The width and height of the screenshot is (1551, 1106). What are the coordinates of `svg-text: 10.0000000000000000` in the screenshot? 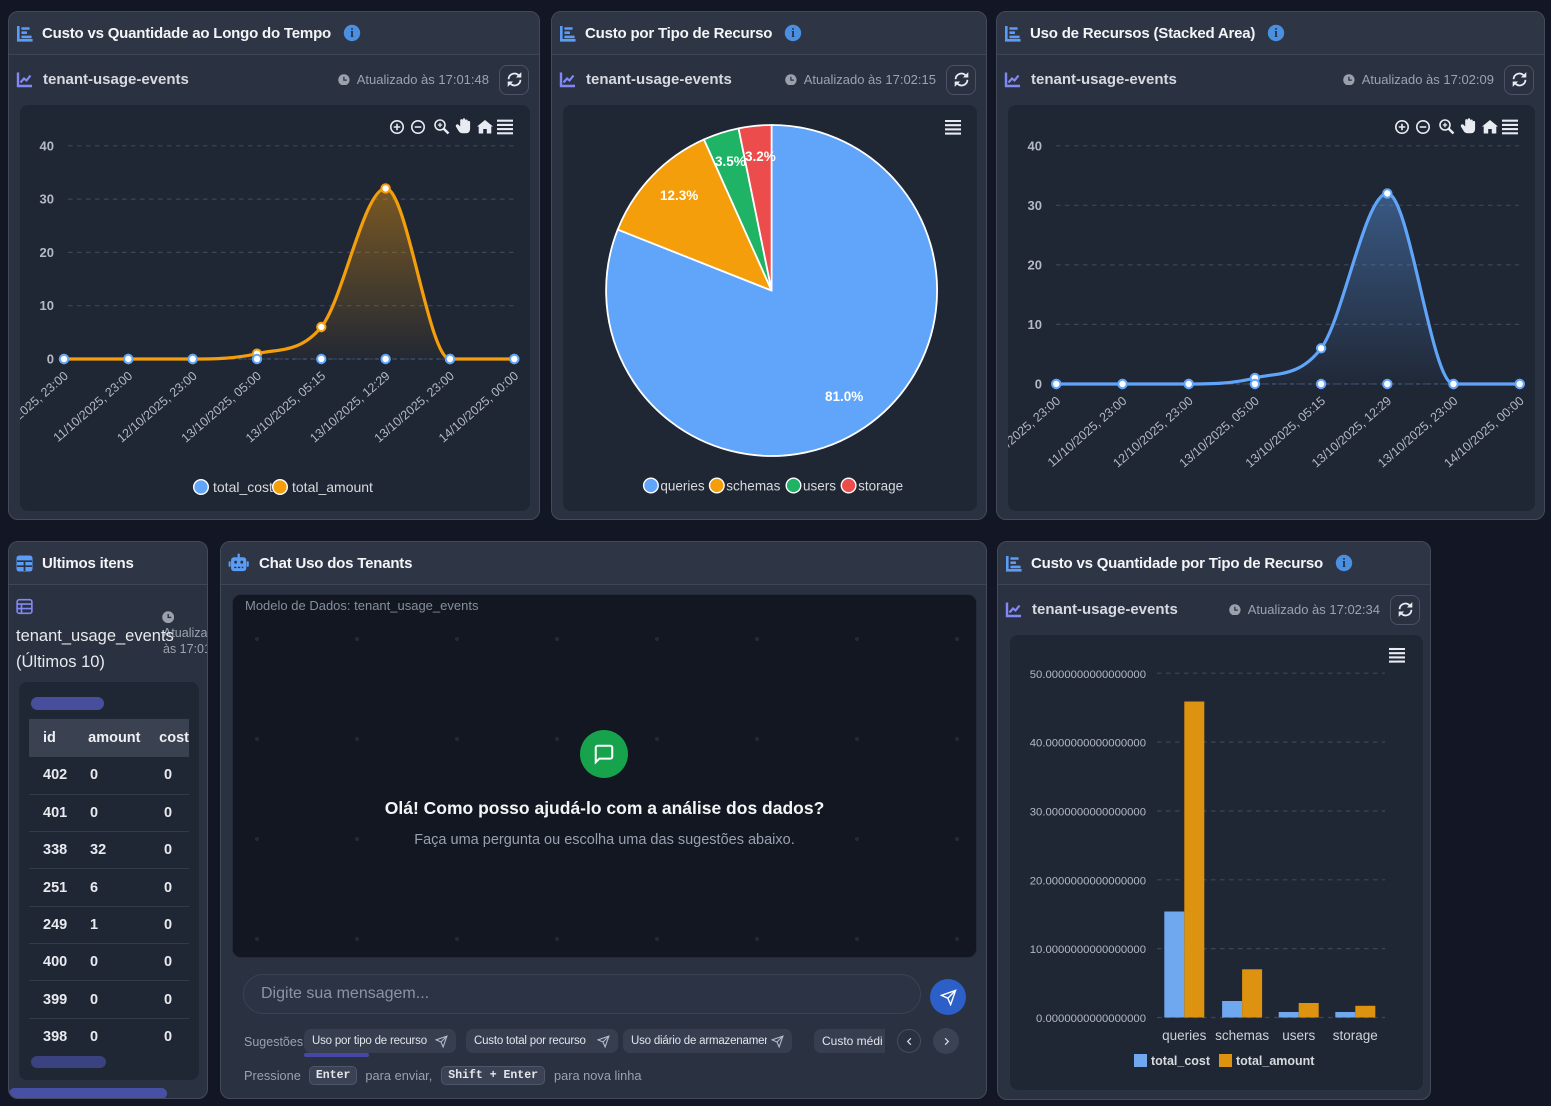 It's located at (1088, 950).